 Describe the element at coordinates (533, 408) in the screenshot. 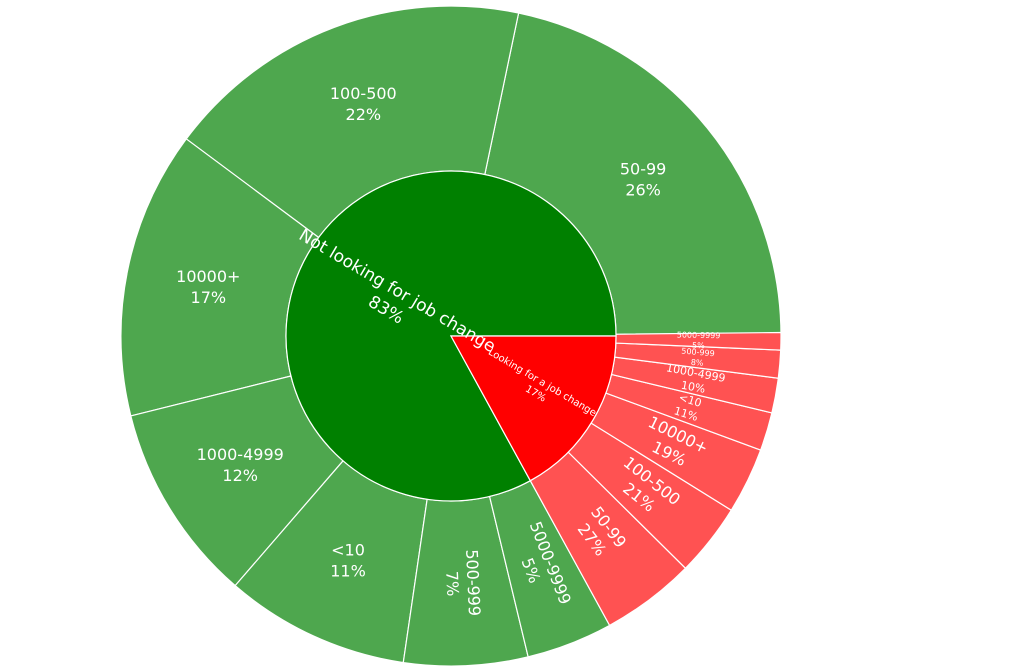

I see `inner-segment-looking-for-a-job-change` at that location.